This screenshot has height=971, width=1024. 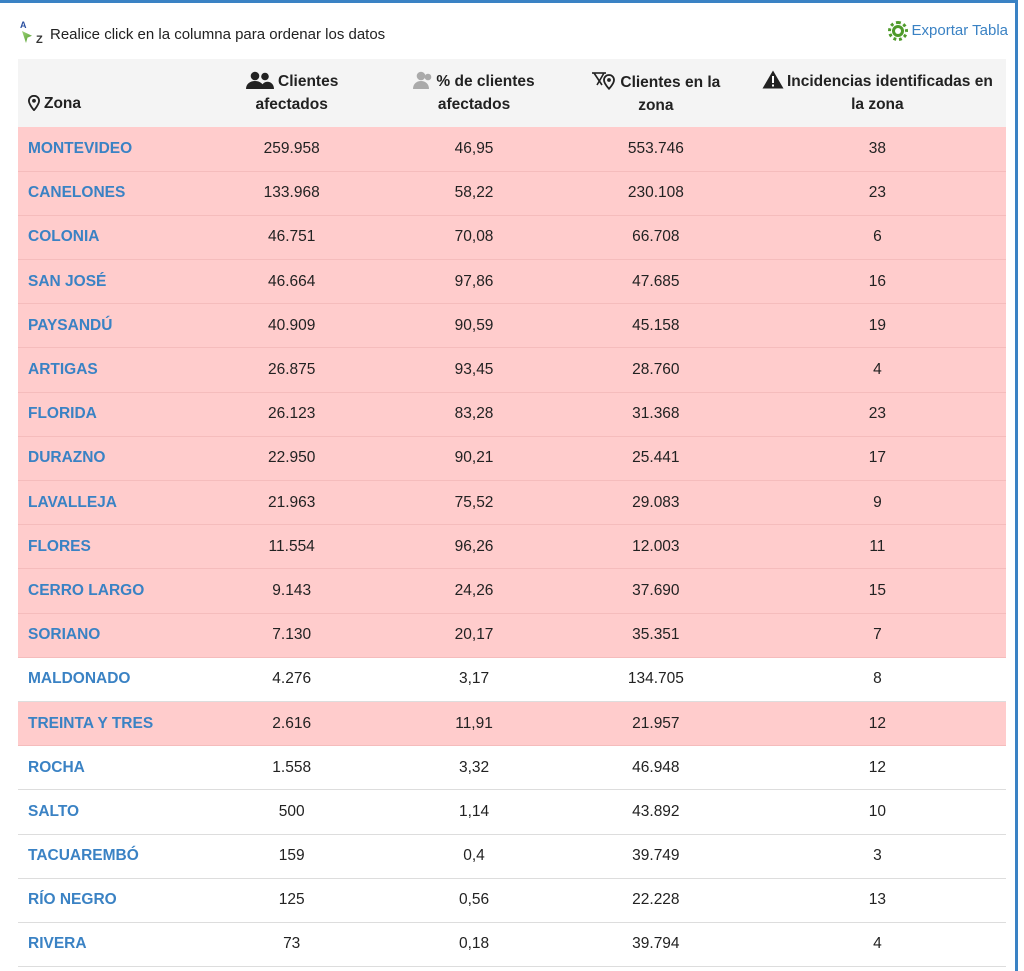 What do you see at coordinates (72, 502) in the screenshot?
I see `zone-link: LAVALLEJA` at bounding box center [72, 502].